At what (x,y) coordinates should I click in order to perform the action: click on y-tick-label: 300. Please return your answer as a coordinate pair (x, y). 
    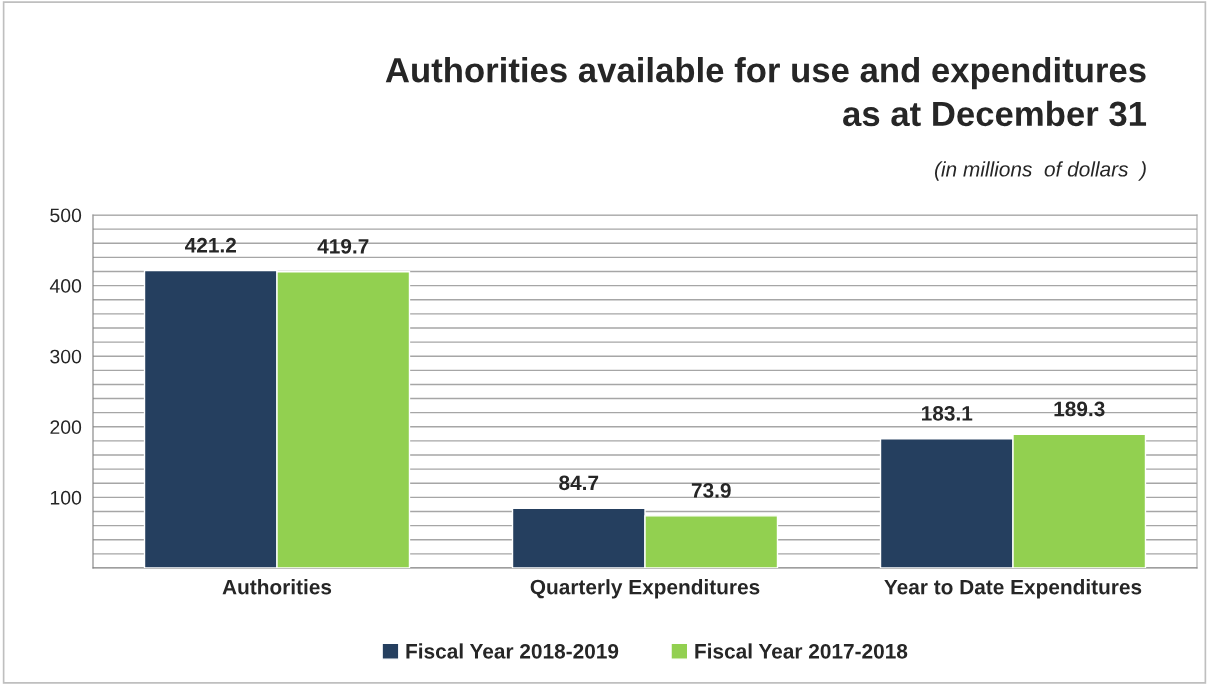
    Looking at the image, I should click on (66, 356).